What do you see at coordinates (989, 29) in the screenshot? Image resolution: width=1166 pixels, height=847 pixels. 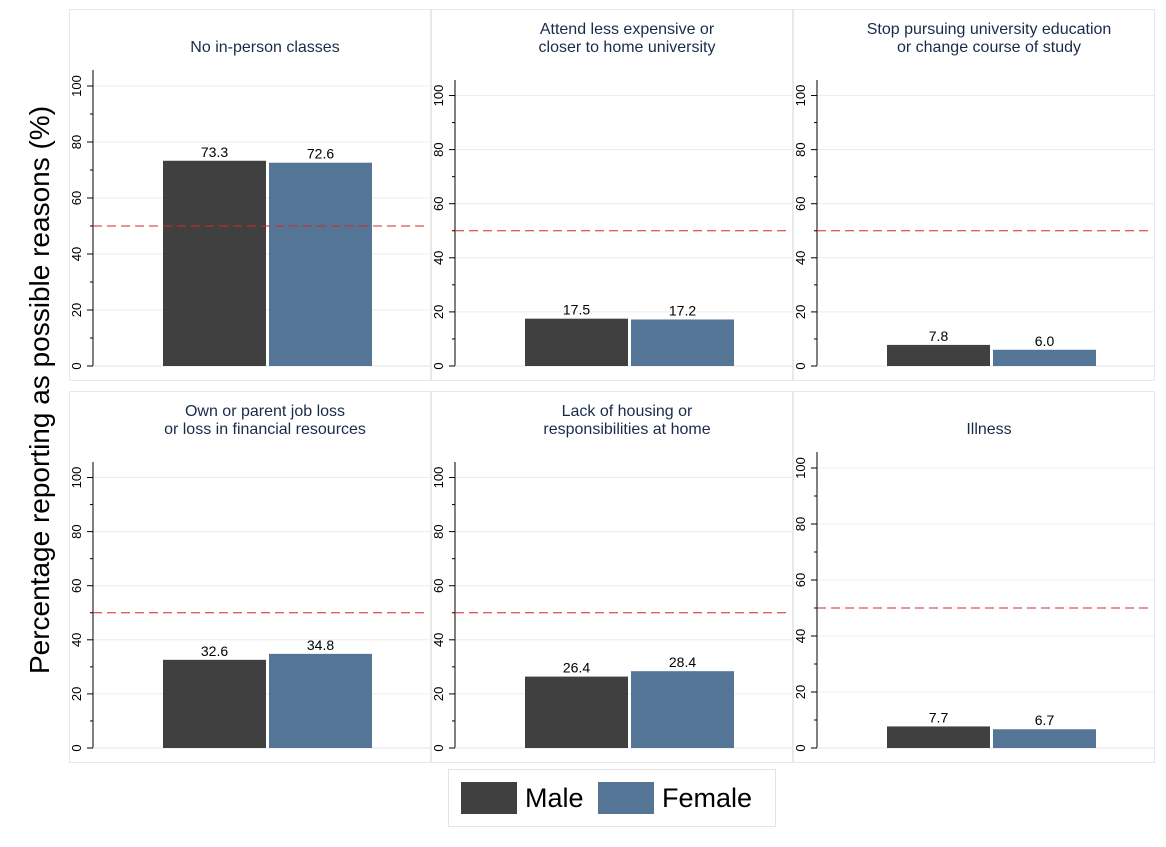 I see `panel-title-line: Stop pursuing university education` at bounding box center [989, 29].